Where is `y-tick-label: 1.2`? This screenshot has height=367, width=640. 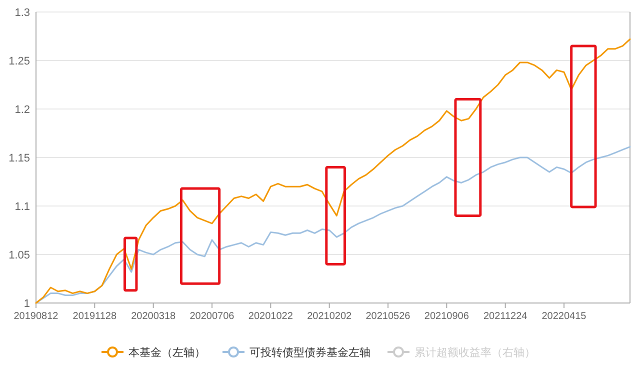
y-tick-label: 1.2 is located at coordinates (22, 110).